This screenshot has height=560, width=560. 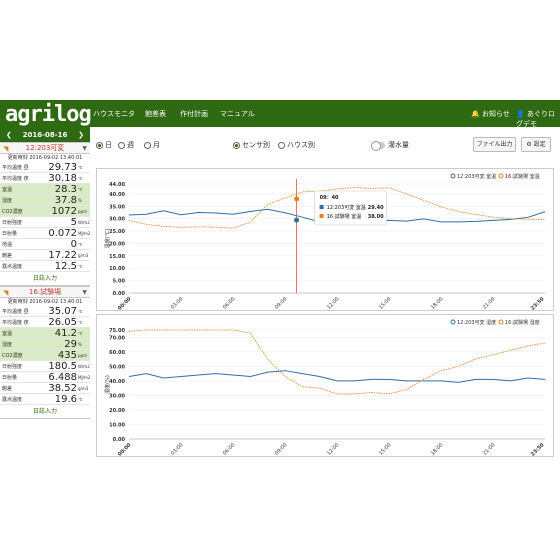 I want to click on x-tick-label: 03:00, so click(x=177, y=303).